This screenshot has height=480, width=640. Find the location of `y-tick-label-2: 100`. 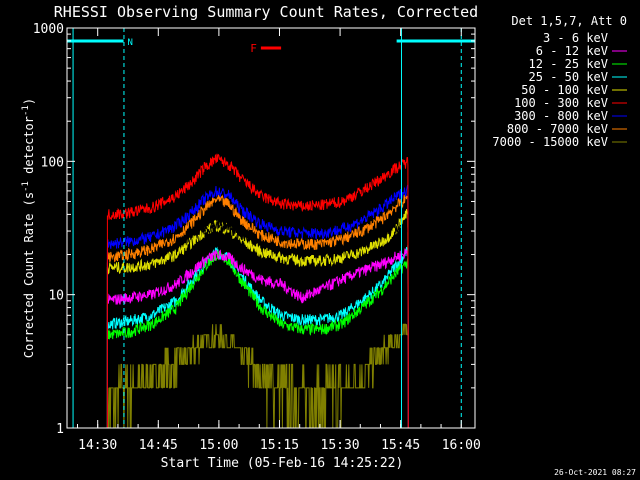

y-tick-label-2: 100 is located at coordinates (52, 162).